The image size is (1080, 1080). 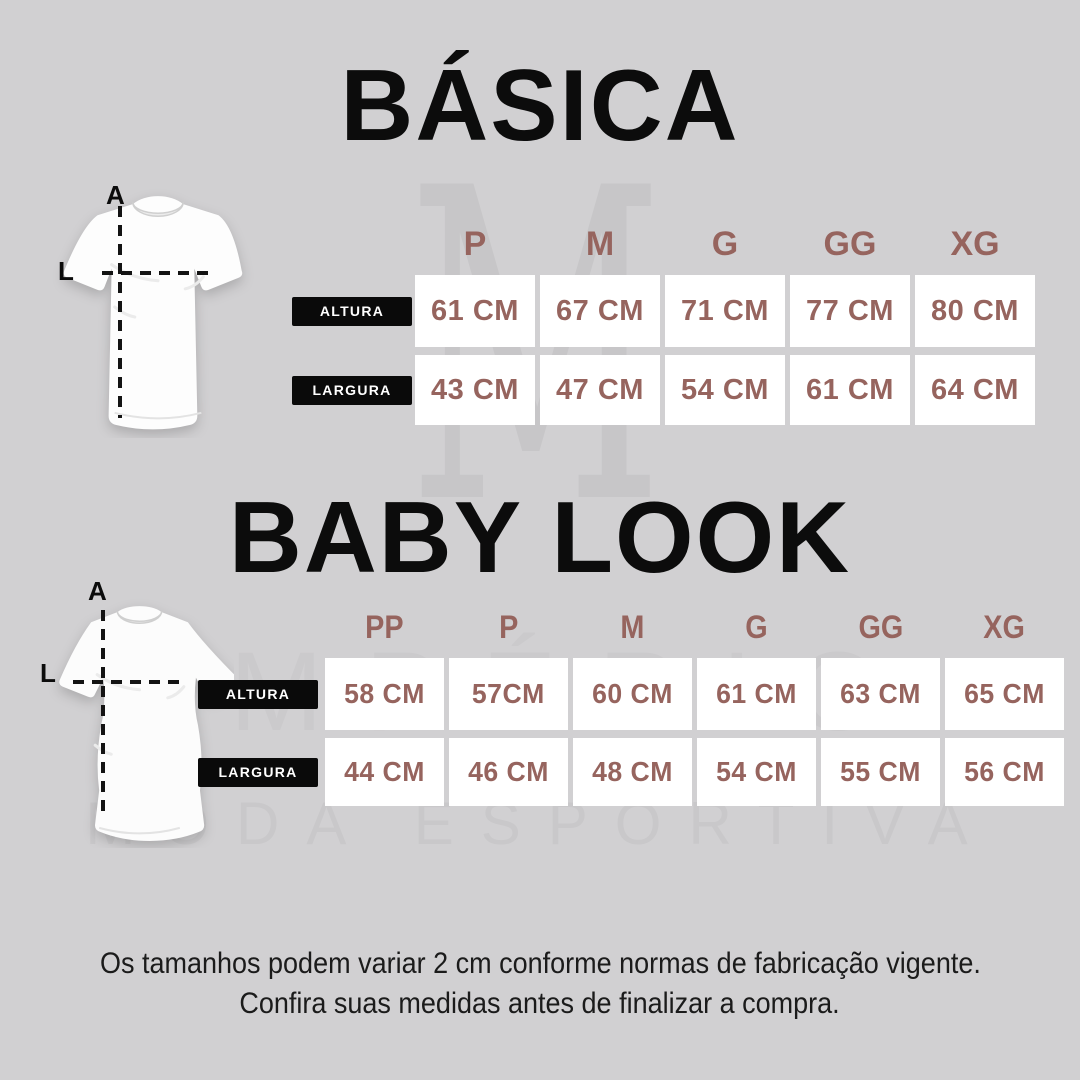 What do you see at coordinates (663, 311) in the screenshot?
I see `measurement-row: ALTURA 61 CM 67 CM 71 CM 77 CM 80 CM` at bounding box center [663, 311].